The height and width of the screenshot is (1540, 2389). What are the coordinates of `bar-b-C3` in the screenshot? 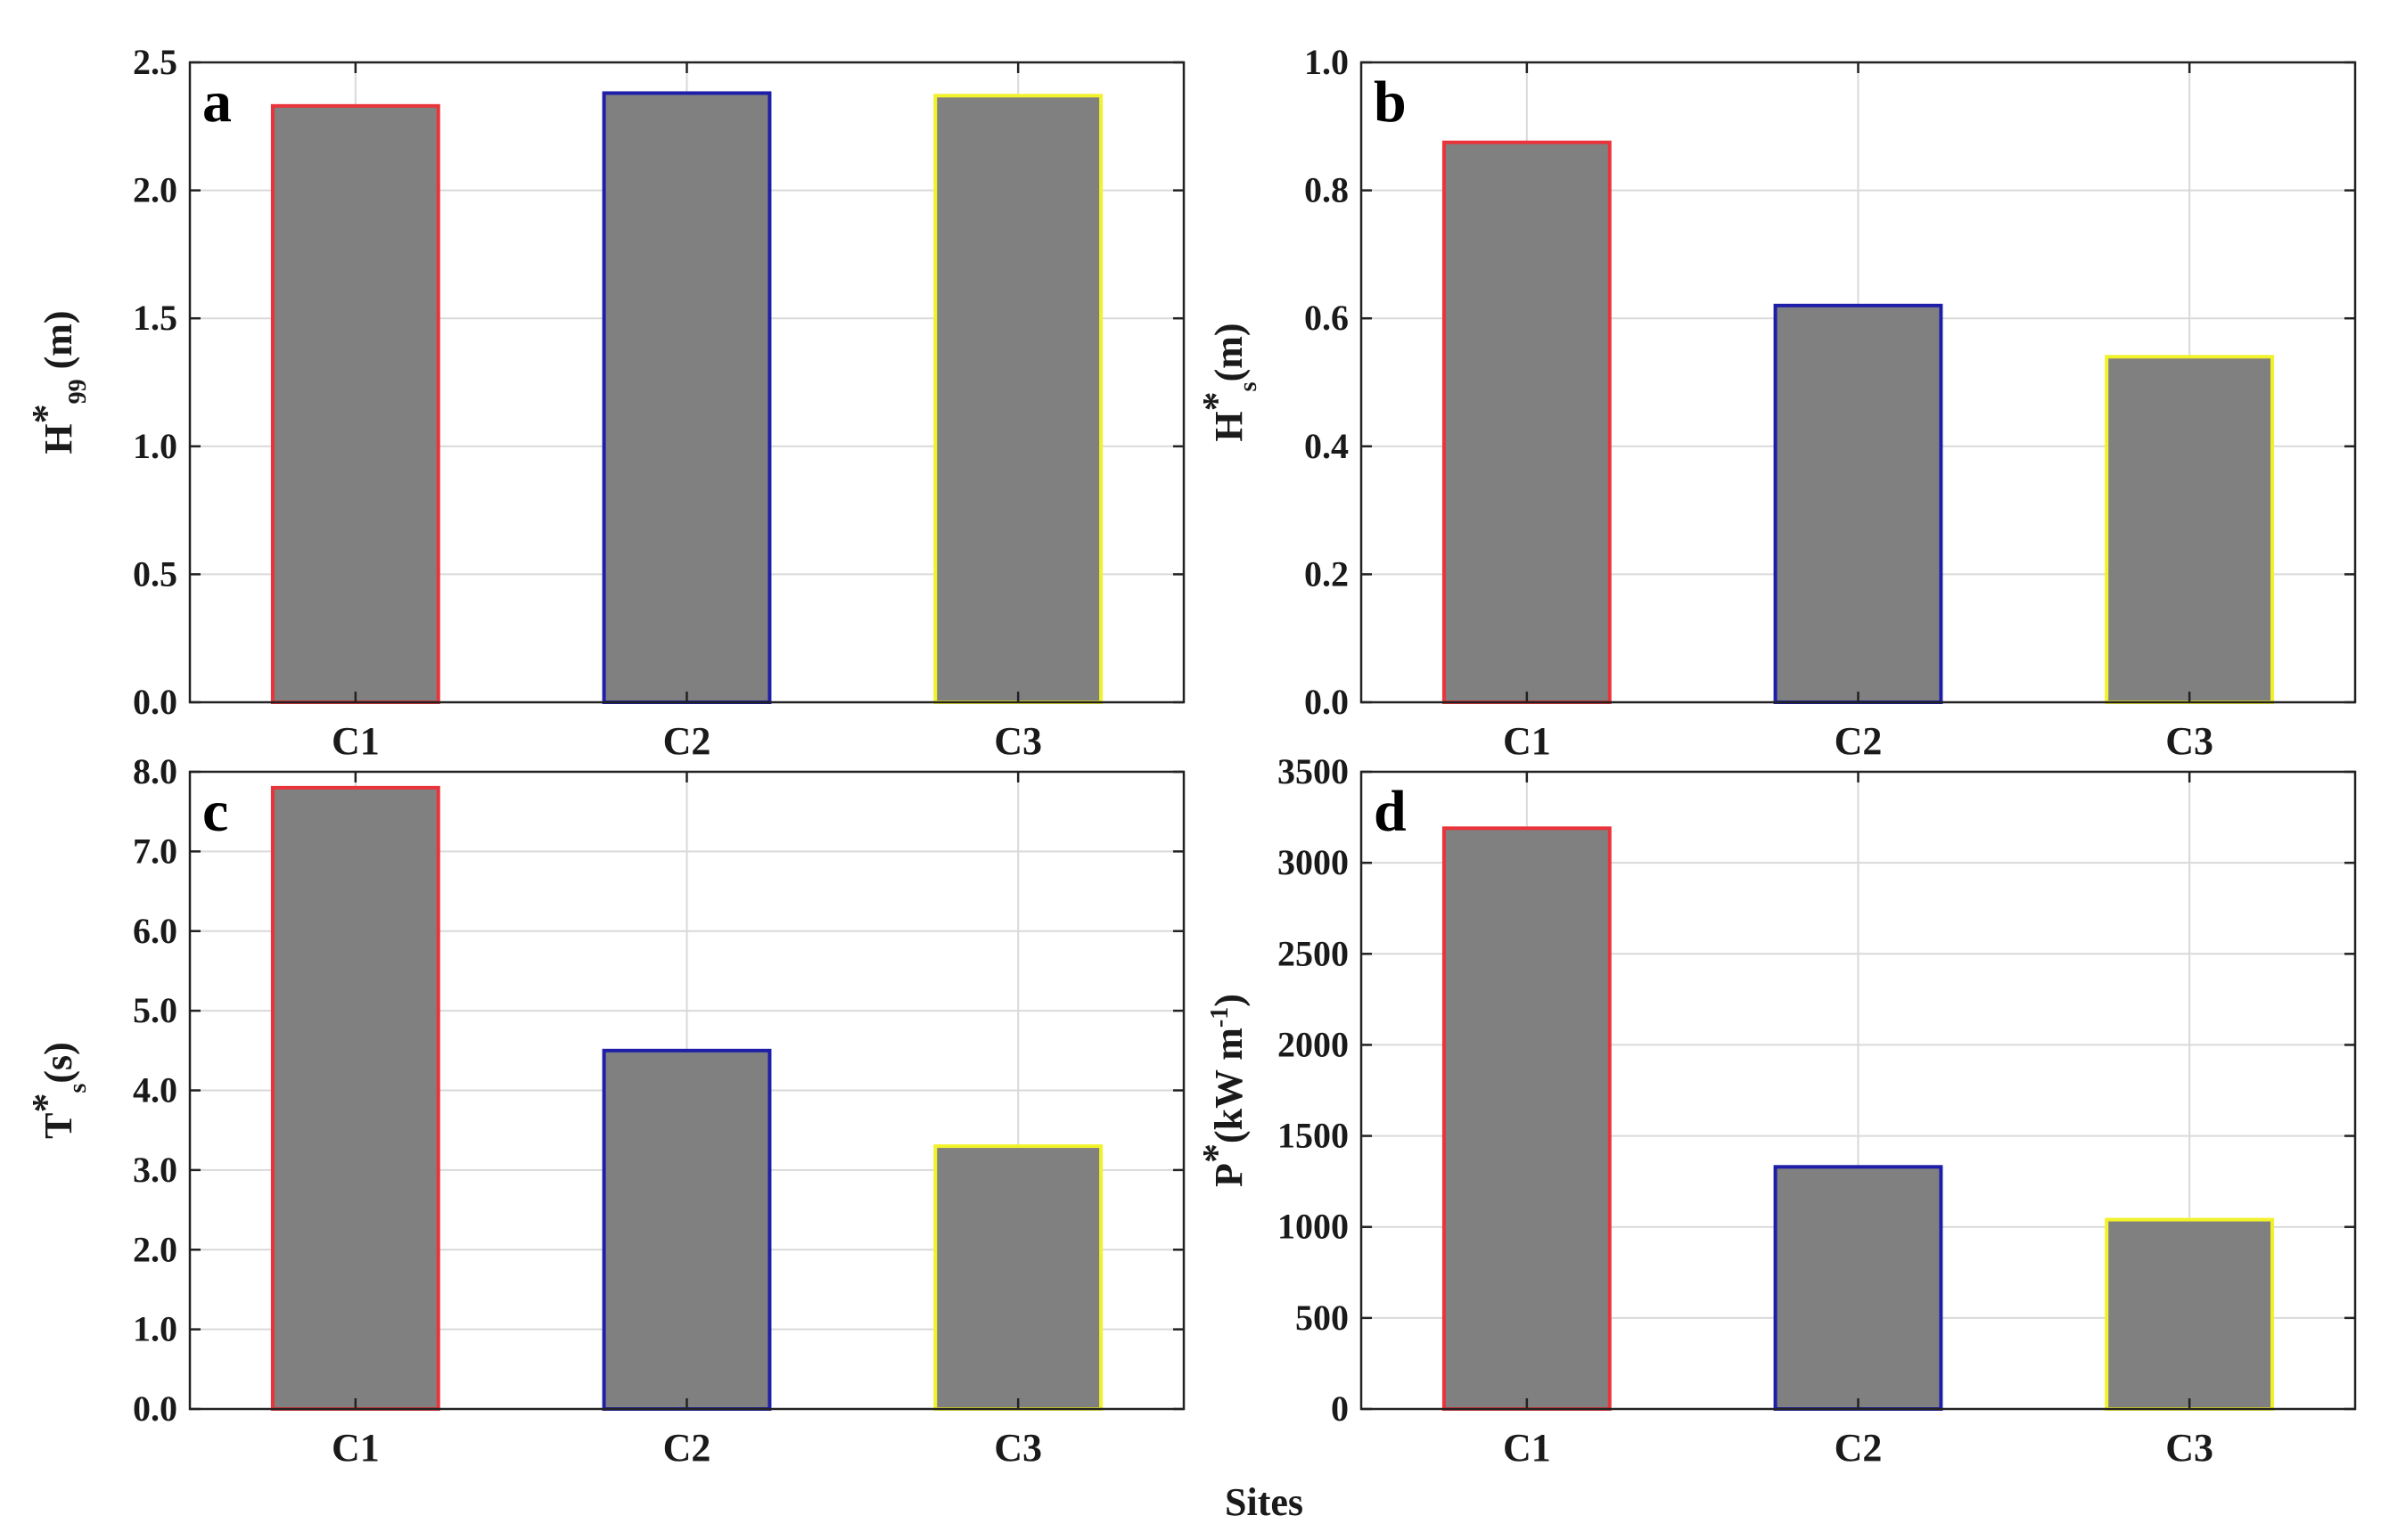 It's located at (2190, 529).